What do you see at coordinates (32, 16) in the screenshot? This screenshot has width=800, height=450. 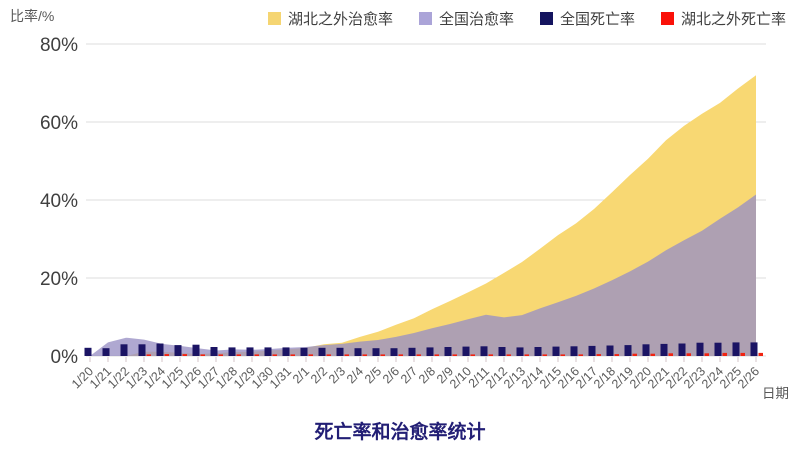 I see `y-axis-title: 比率/%` at bounding box center [32, 16].